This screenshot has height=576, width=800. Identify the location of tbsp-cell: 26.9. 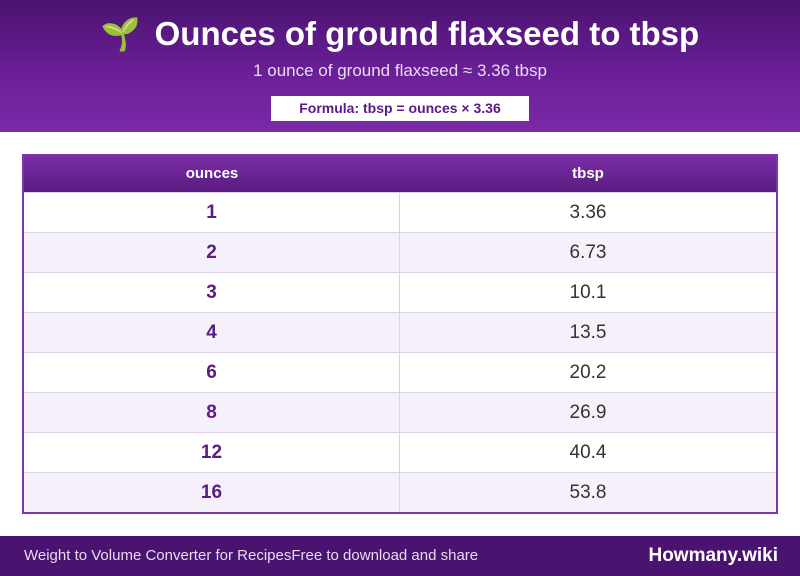
(588, 412).